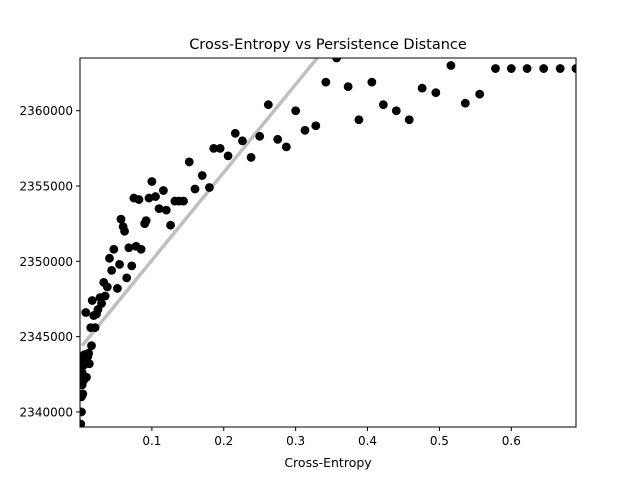 This screenshot has height=480, width=640. I want to click on x-tick-label: 0.6, so click(511, 441).